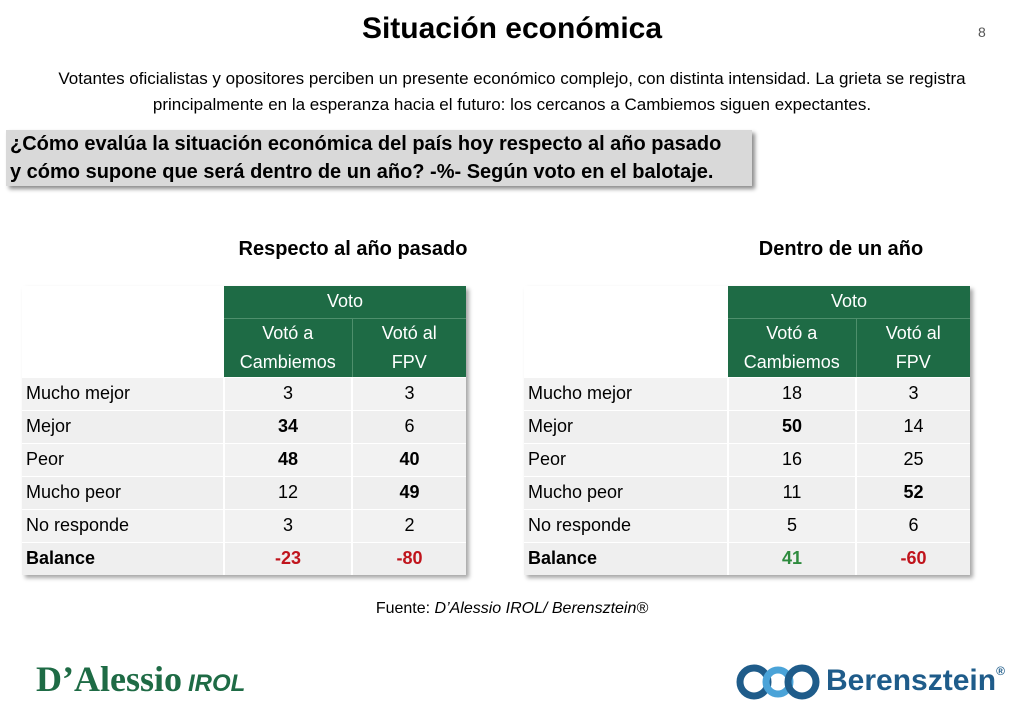 The height and width of the screenshot is (724, 1024). What do you see at coordinates (778, 682) in the screenshot?
I see `berensztein-logo-icon` at bounding box center [778, 682].